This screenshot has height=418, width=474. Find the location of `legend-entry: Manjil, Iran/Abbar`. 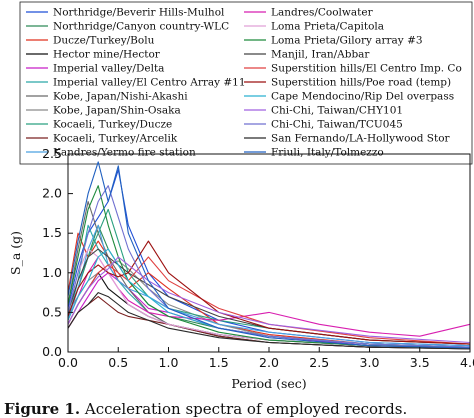

legend-entry: Manjil, Iran/Abbar is located at coordinates (320, 55).